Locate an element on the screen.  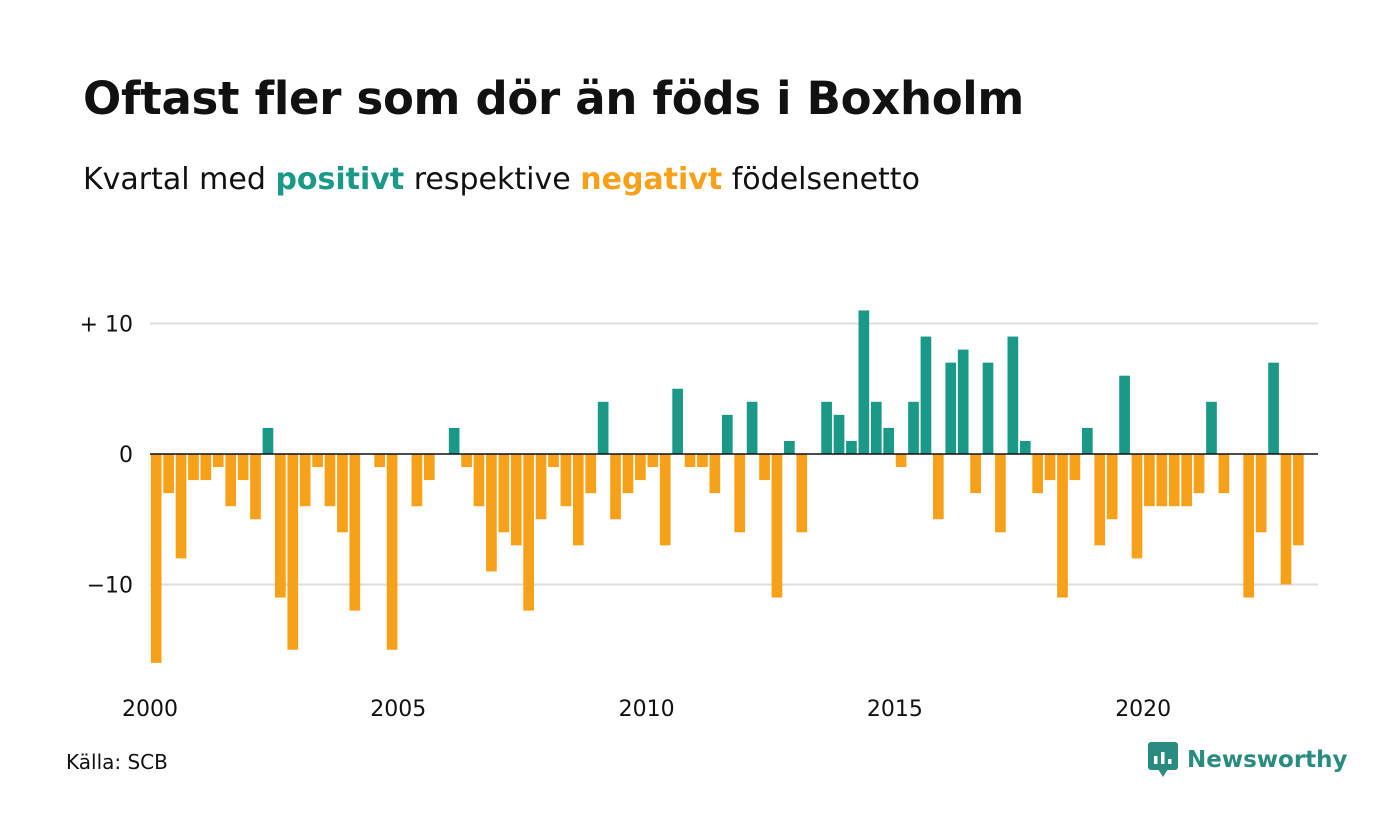
bar-2015-Q4 is located at coordinates (938, 487).